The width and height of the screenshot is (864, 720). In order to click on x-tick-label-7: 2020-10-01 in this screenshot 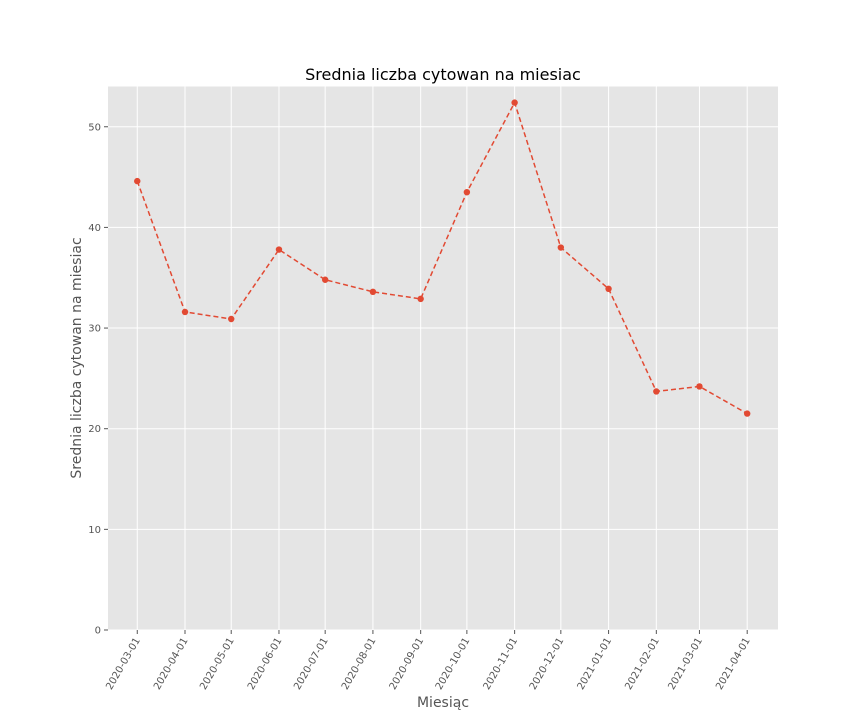, I will do `click(453, 664)`.